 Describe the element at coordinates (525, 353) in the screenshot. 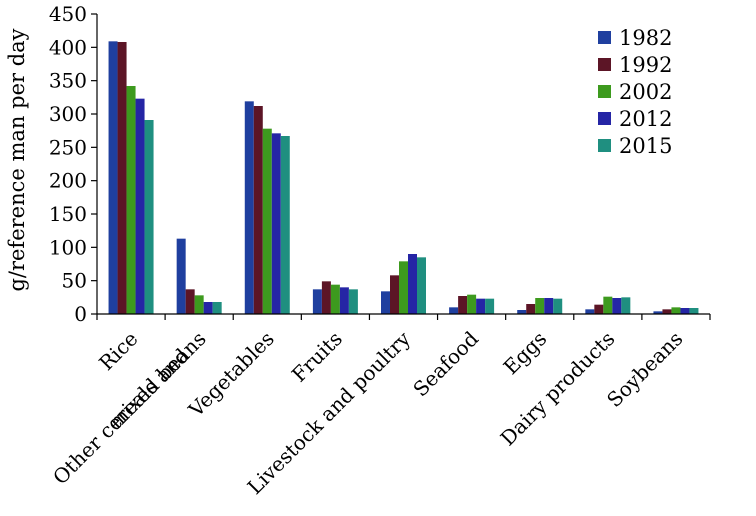

I see `x-category-label: Eggs` at that location.